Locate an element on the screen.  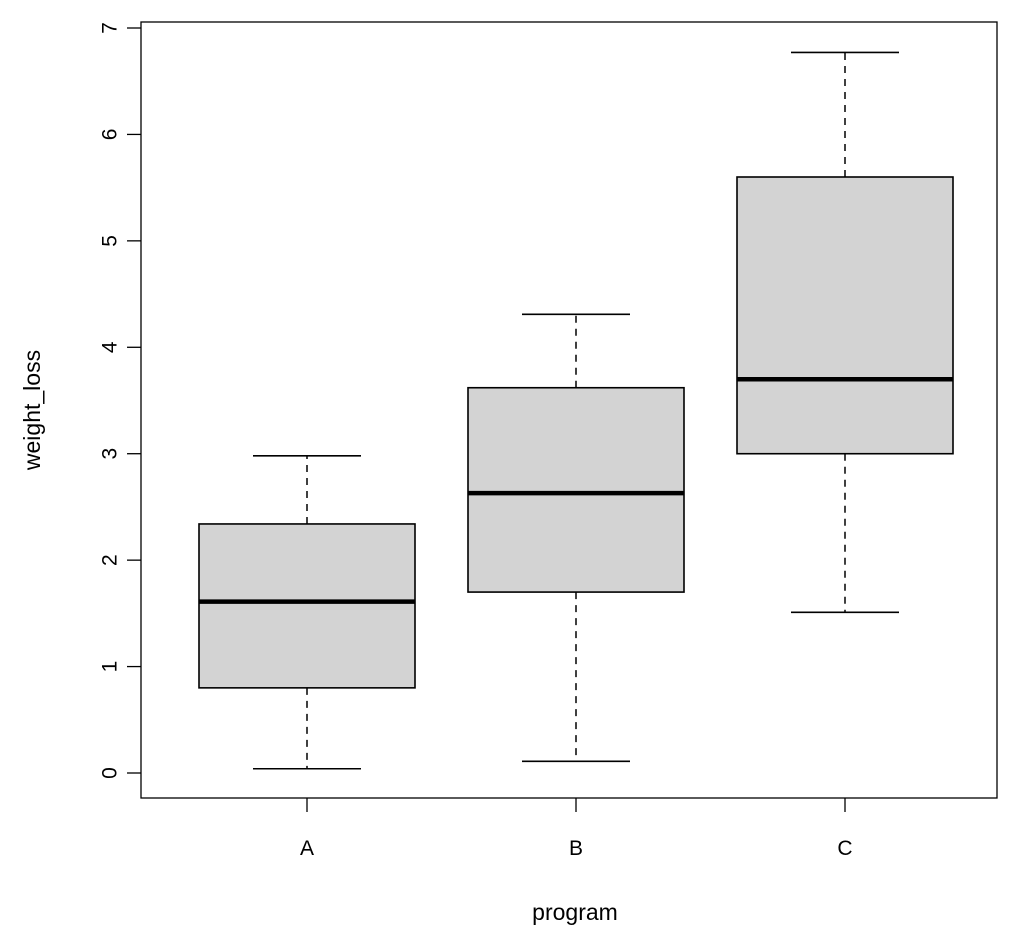
box-C is located at coordinates (845, 332).